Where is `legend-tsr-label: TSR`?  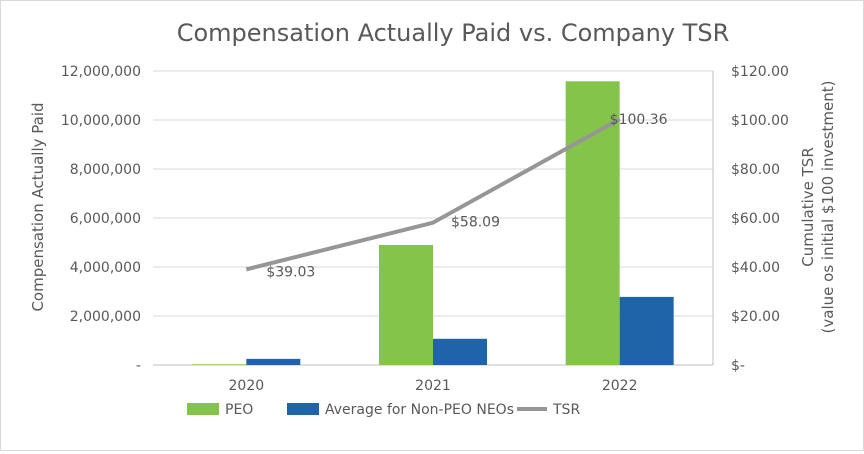 legend-tsr-label: TSR is located at coordinates (566, 410).